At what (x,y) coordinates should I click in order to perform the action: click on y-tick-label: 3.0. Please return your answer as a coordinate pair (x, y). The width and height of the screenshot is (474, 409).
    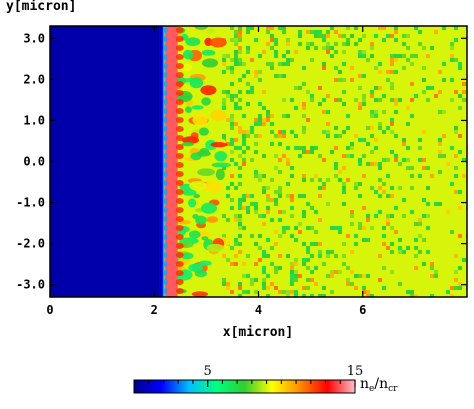
    Looking at the image, I should click on (34, 38).